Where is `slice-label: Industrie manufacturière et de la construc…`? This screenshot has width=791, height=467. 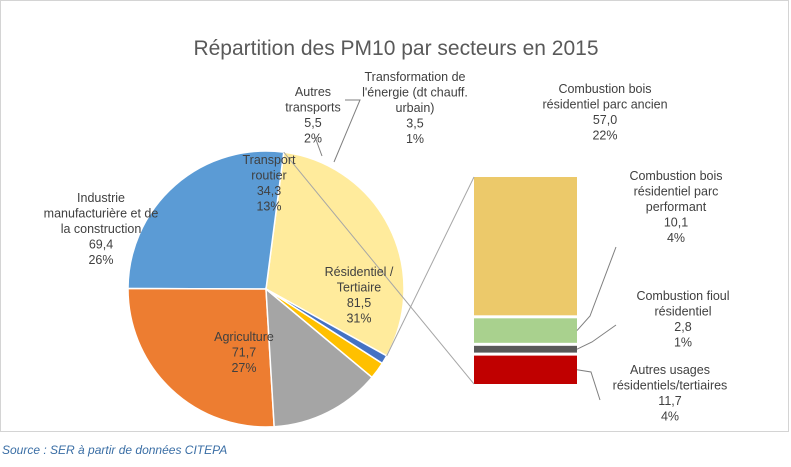
slice-label: Industrie manufacturière et de la construc… is located at coordinates (101, 229).